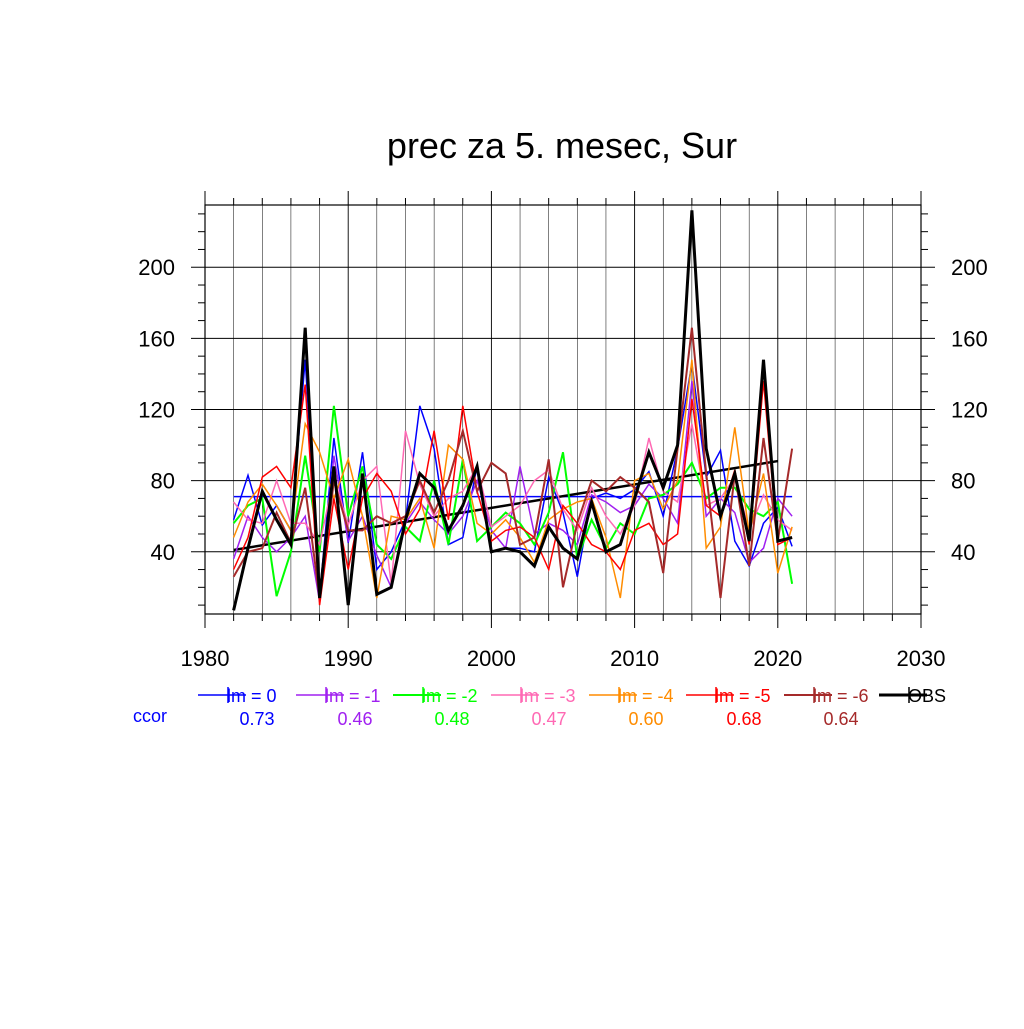 This screenshot has height=1029, width=1024. I want to click on y-tick-label: 80, so click(163, 481).